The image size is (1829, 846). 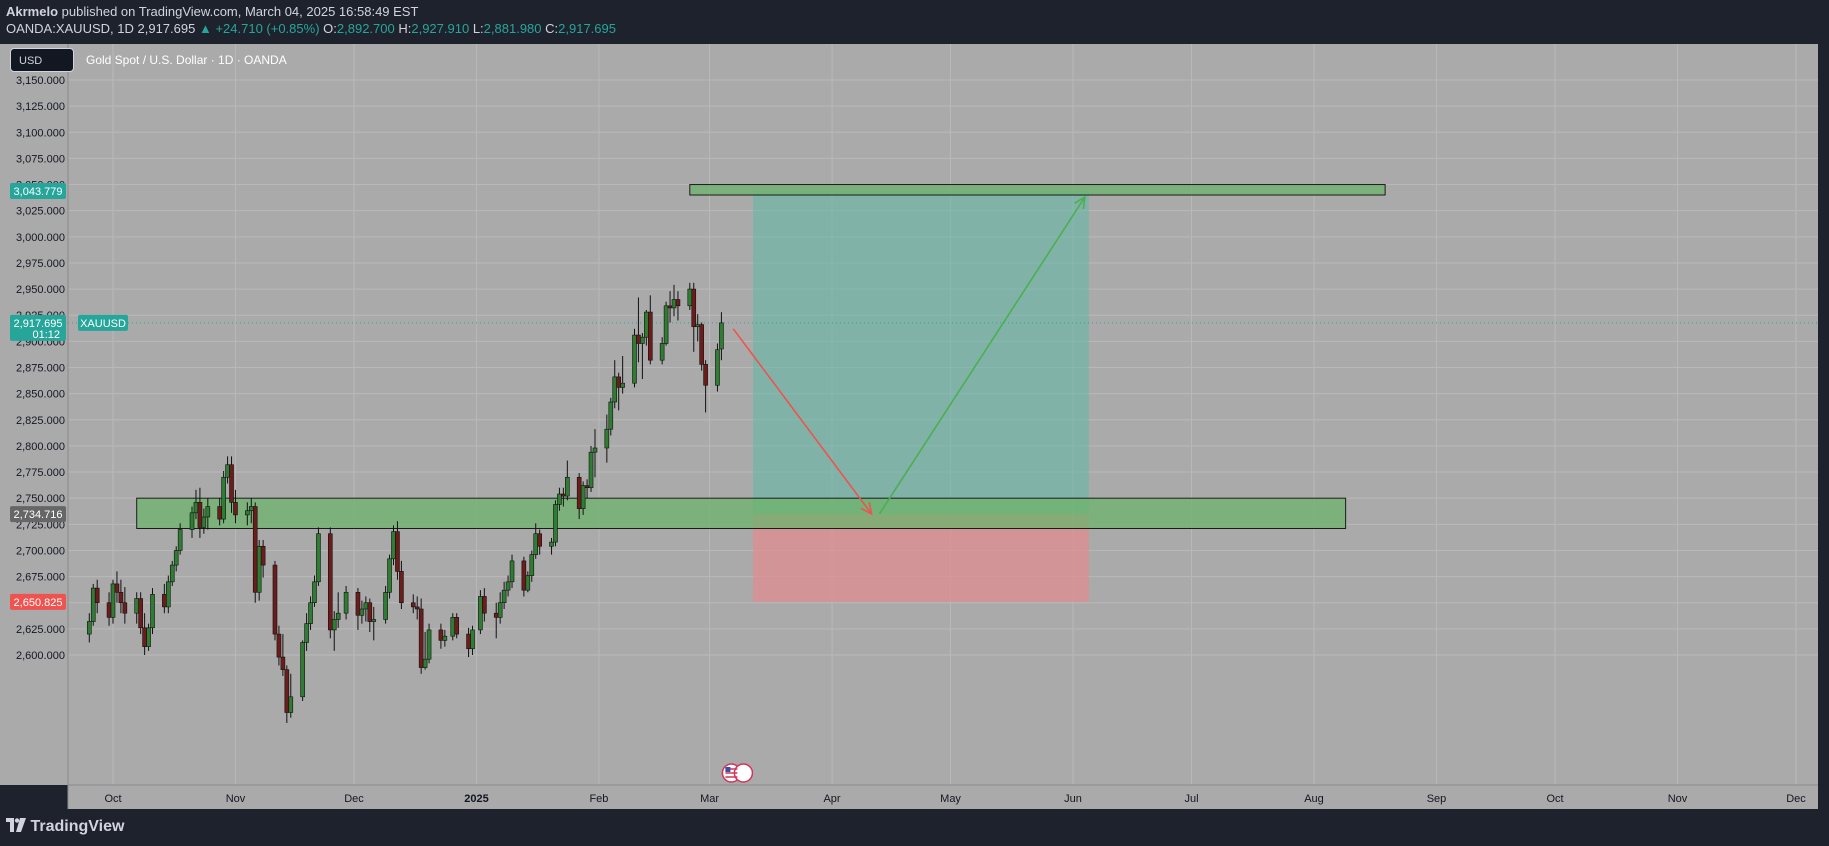 What do you see at coordinates (40, 290) in the screenshot?
I see `y-tick-label: 2,950.000` at bounding box center [40, 290].